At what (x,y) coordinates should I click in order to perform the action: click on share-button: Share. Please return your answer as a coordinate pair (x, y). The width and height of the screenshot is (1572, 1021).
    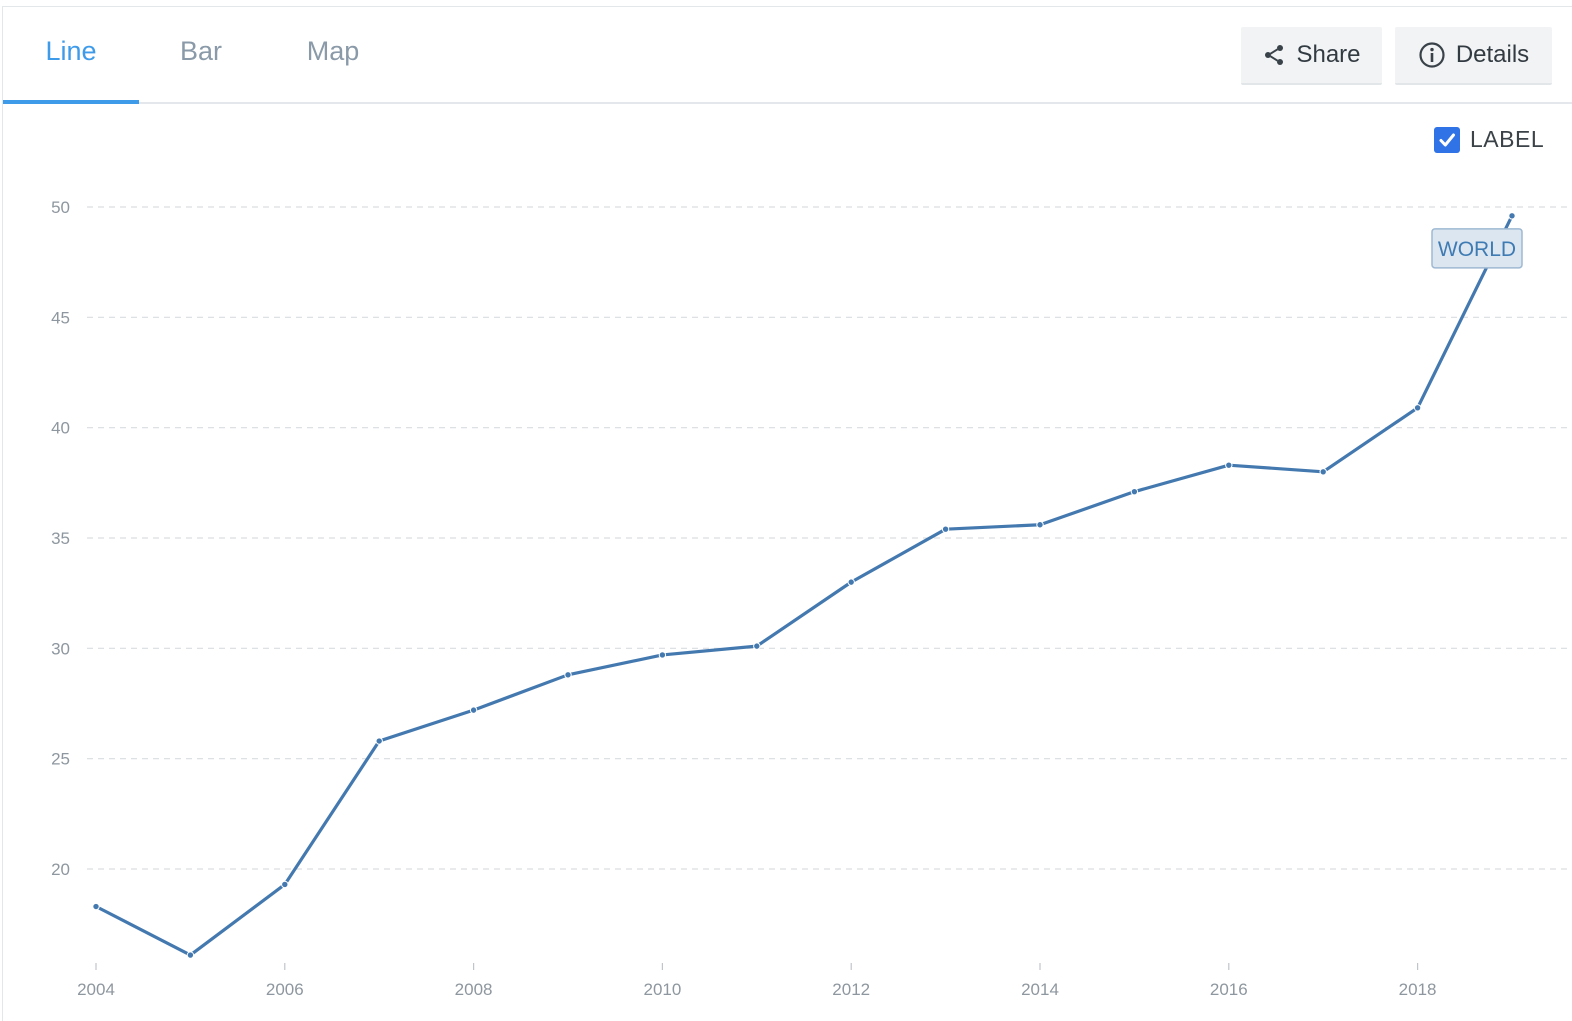
    Looking at the image, I should click on (1311, 56).